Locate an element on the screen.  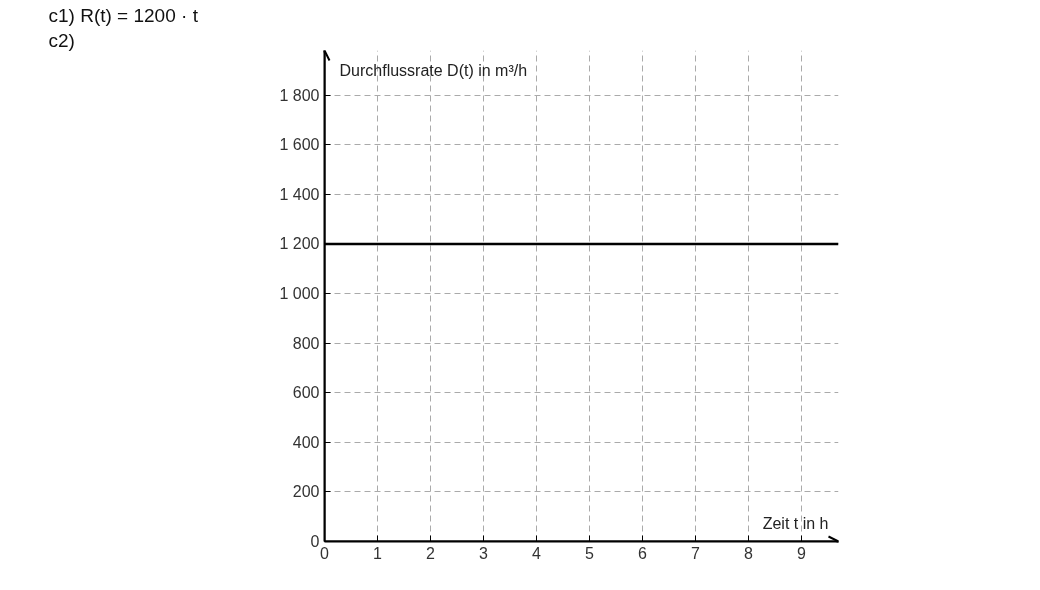
x-tick-label: 7 is located at coordinates (695, 553).